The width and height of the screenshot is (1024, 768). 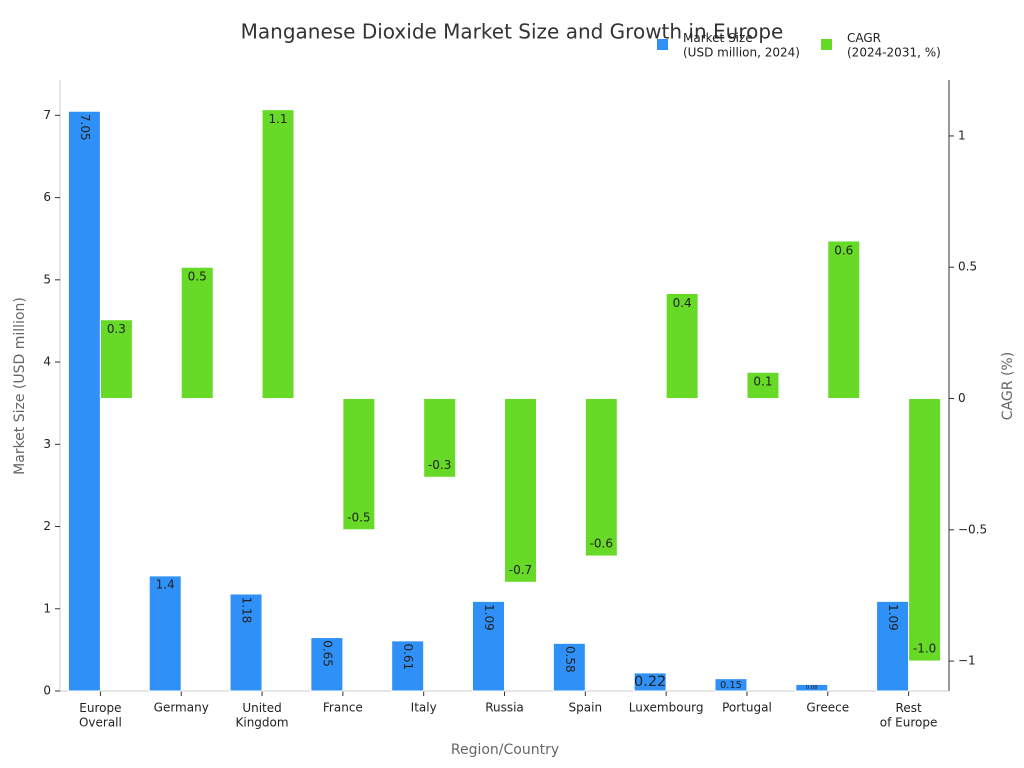 I want to click on value-label: 0.4, so click(x=682, y=303).